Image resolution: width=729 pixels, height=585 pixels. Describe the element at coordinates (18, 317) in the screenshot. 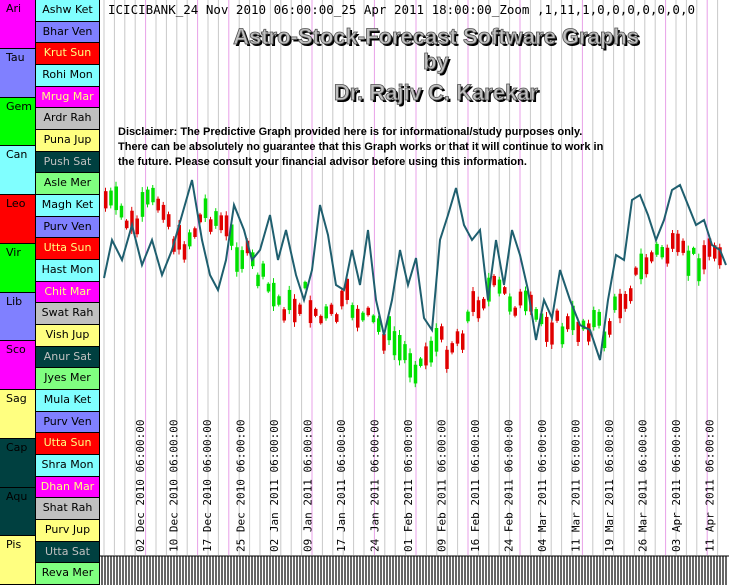

I see `sign-lib: Lib` at that location.